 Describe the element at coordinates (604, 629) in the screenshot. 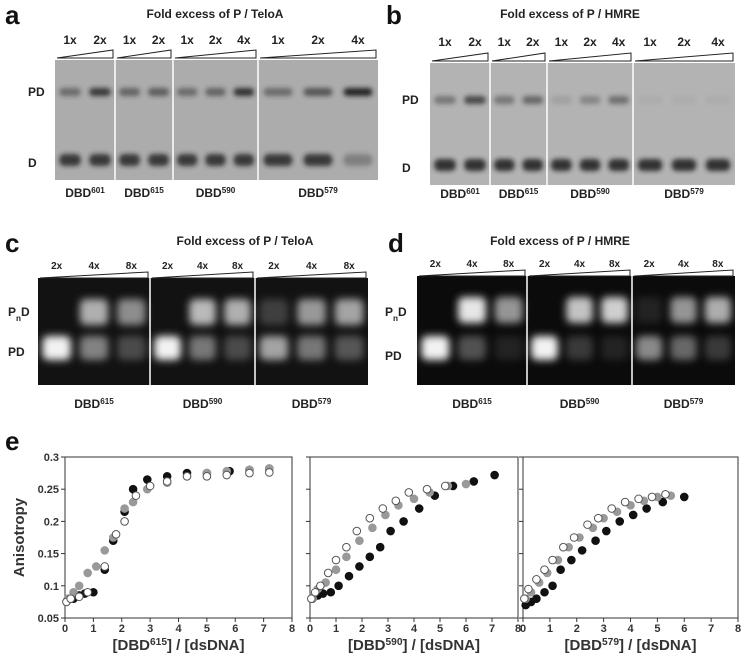

I see `x-tick-label: 3` at that location.